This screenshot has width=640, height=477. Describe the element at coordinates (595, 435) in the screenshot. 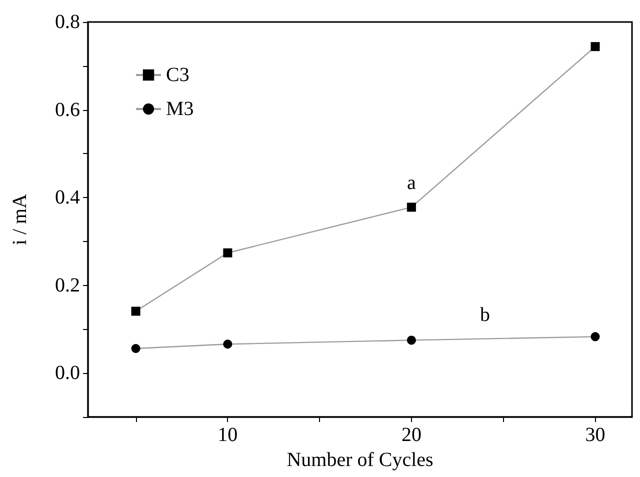

I see `x-tick-label: 30` at that location.